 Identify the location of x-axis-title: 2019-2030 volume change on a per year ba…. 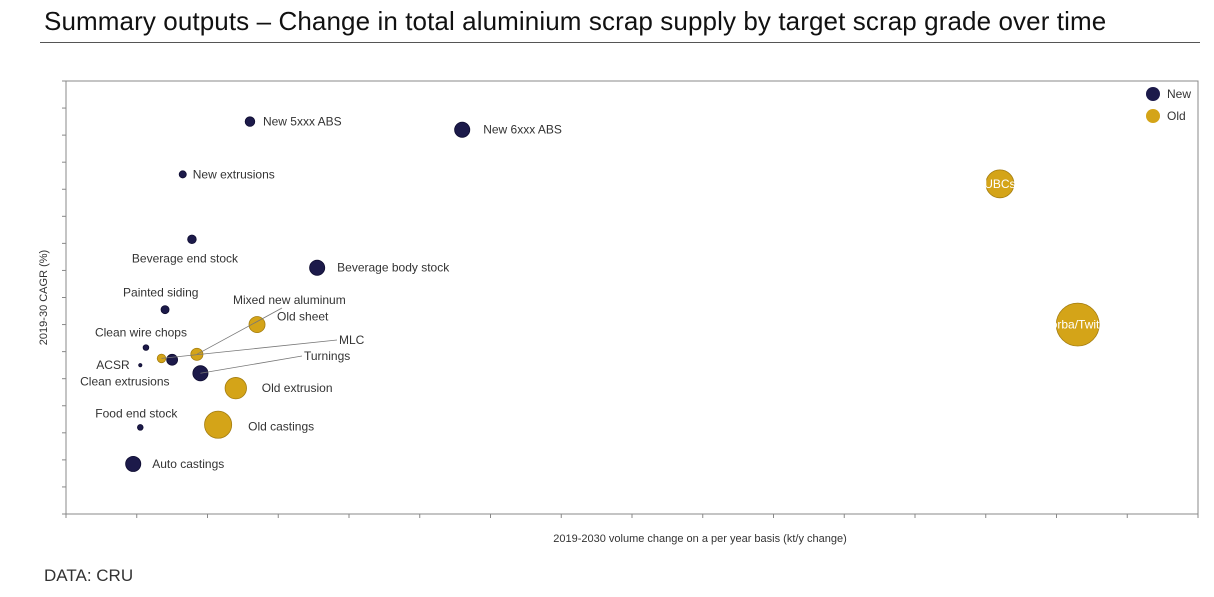
(700, 539).